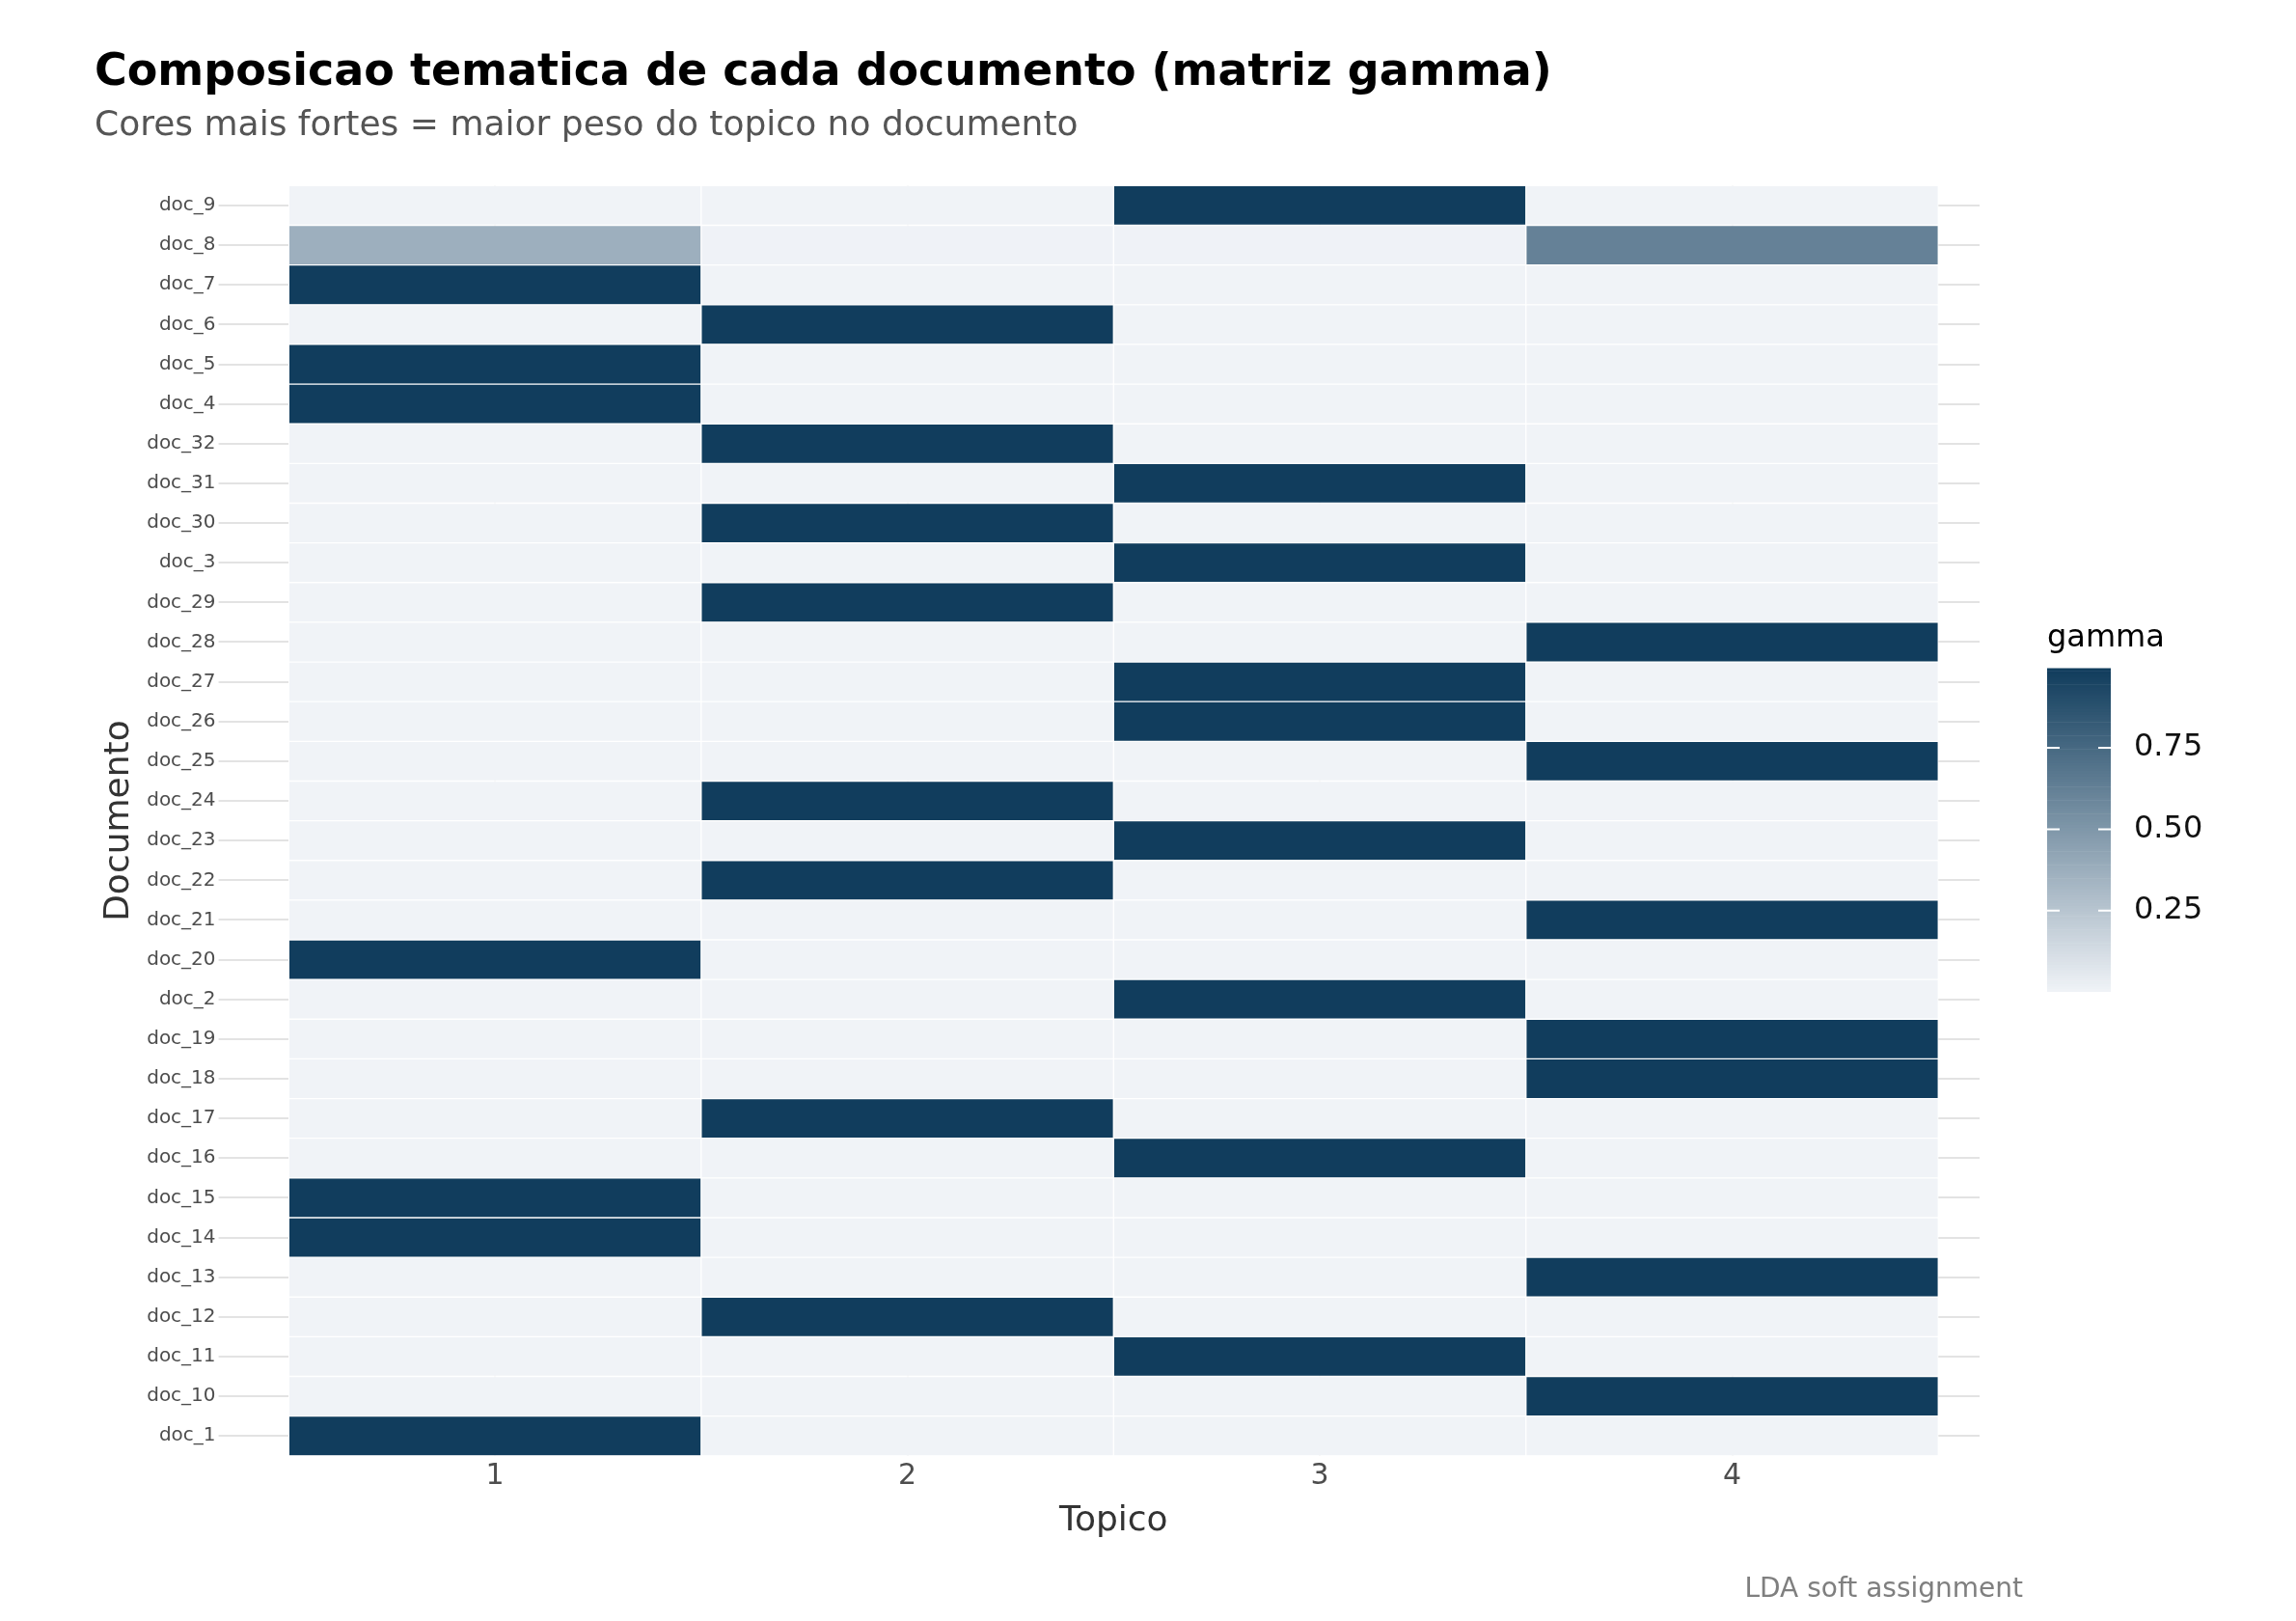  Describe the element at coordinates (907, 1474) in the screenshot. I see `x-tick-label: 2` at that location.